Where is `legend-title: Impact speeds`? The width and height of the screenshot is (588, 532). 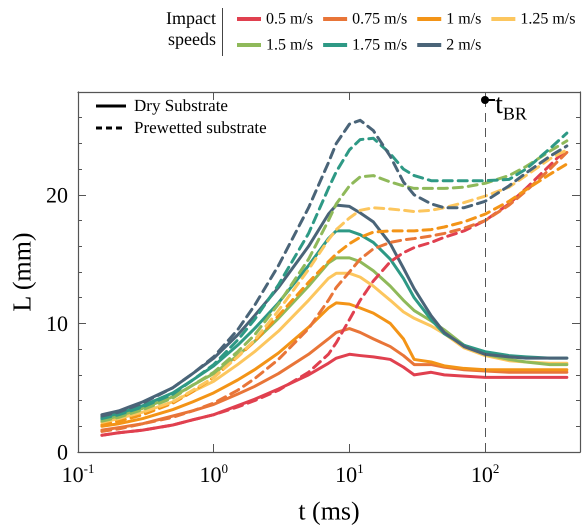 legend-title: Impact speeds is located at coordinates (190, 29).